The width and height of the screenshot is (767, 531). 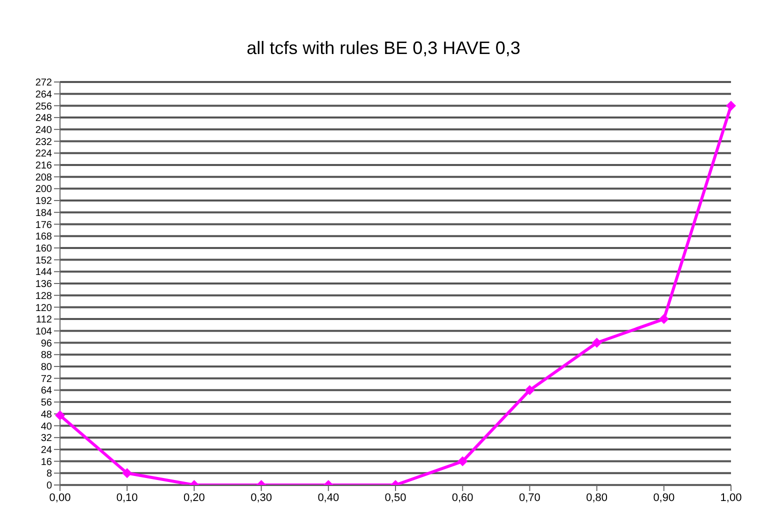 What do you see at coordinates (46, 379) in the screenshot?
I see `y-tick-label: 72` at bounding box center [46, 379].